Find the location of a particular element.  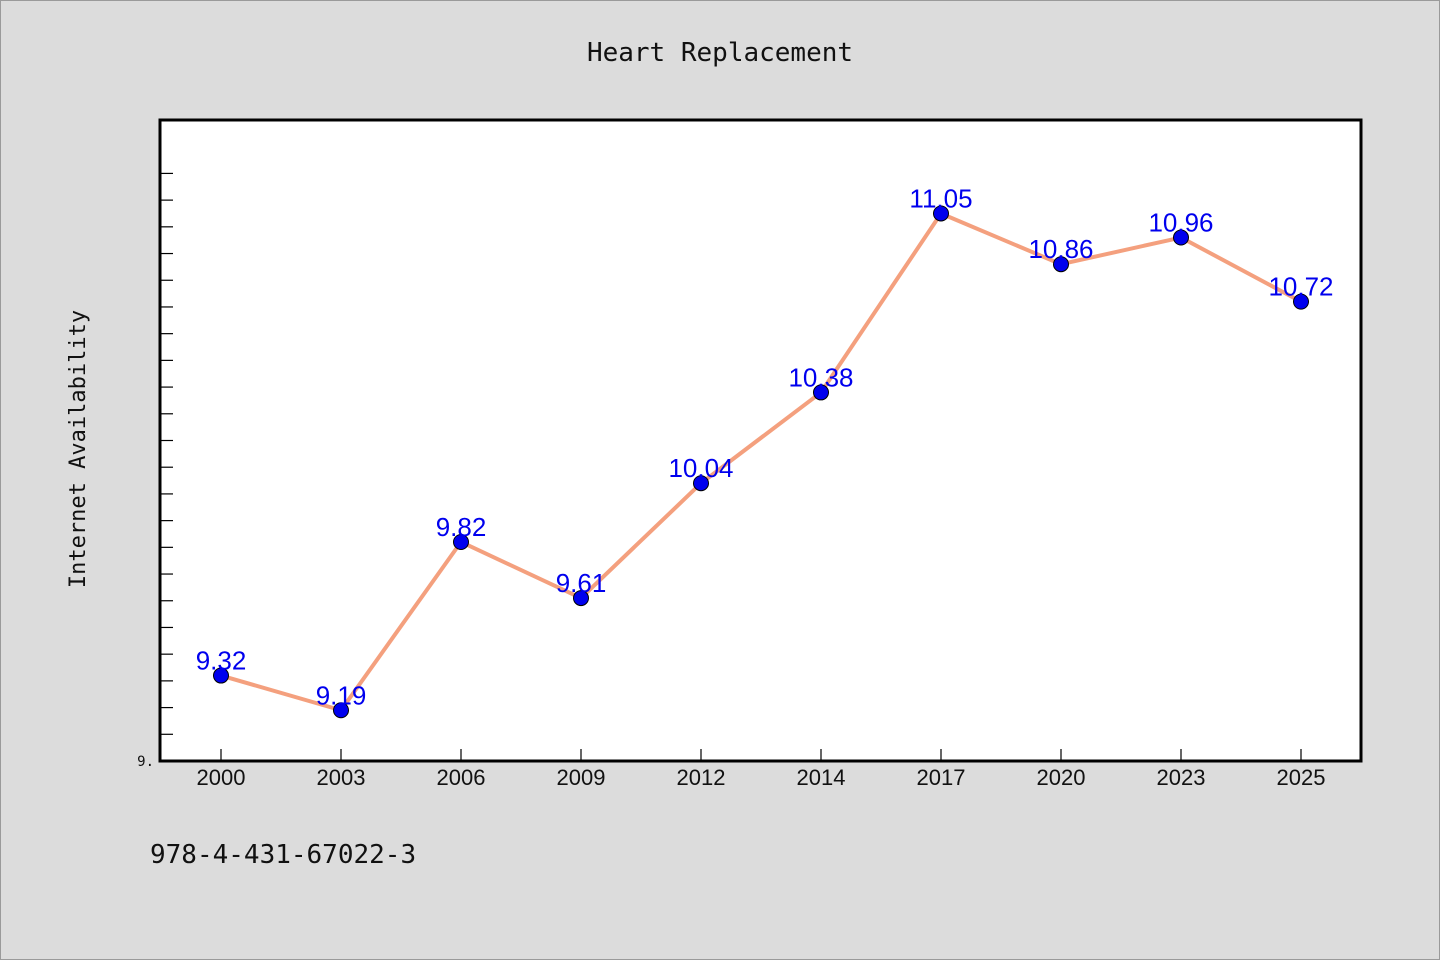

y-axis-ticks: 9. is located at coordinates (155, 471).